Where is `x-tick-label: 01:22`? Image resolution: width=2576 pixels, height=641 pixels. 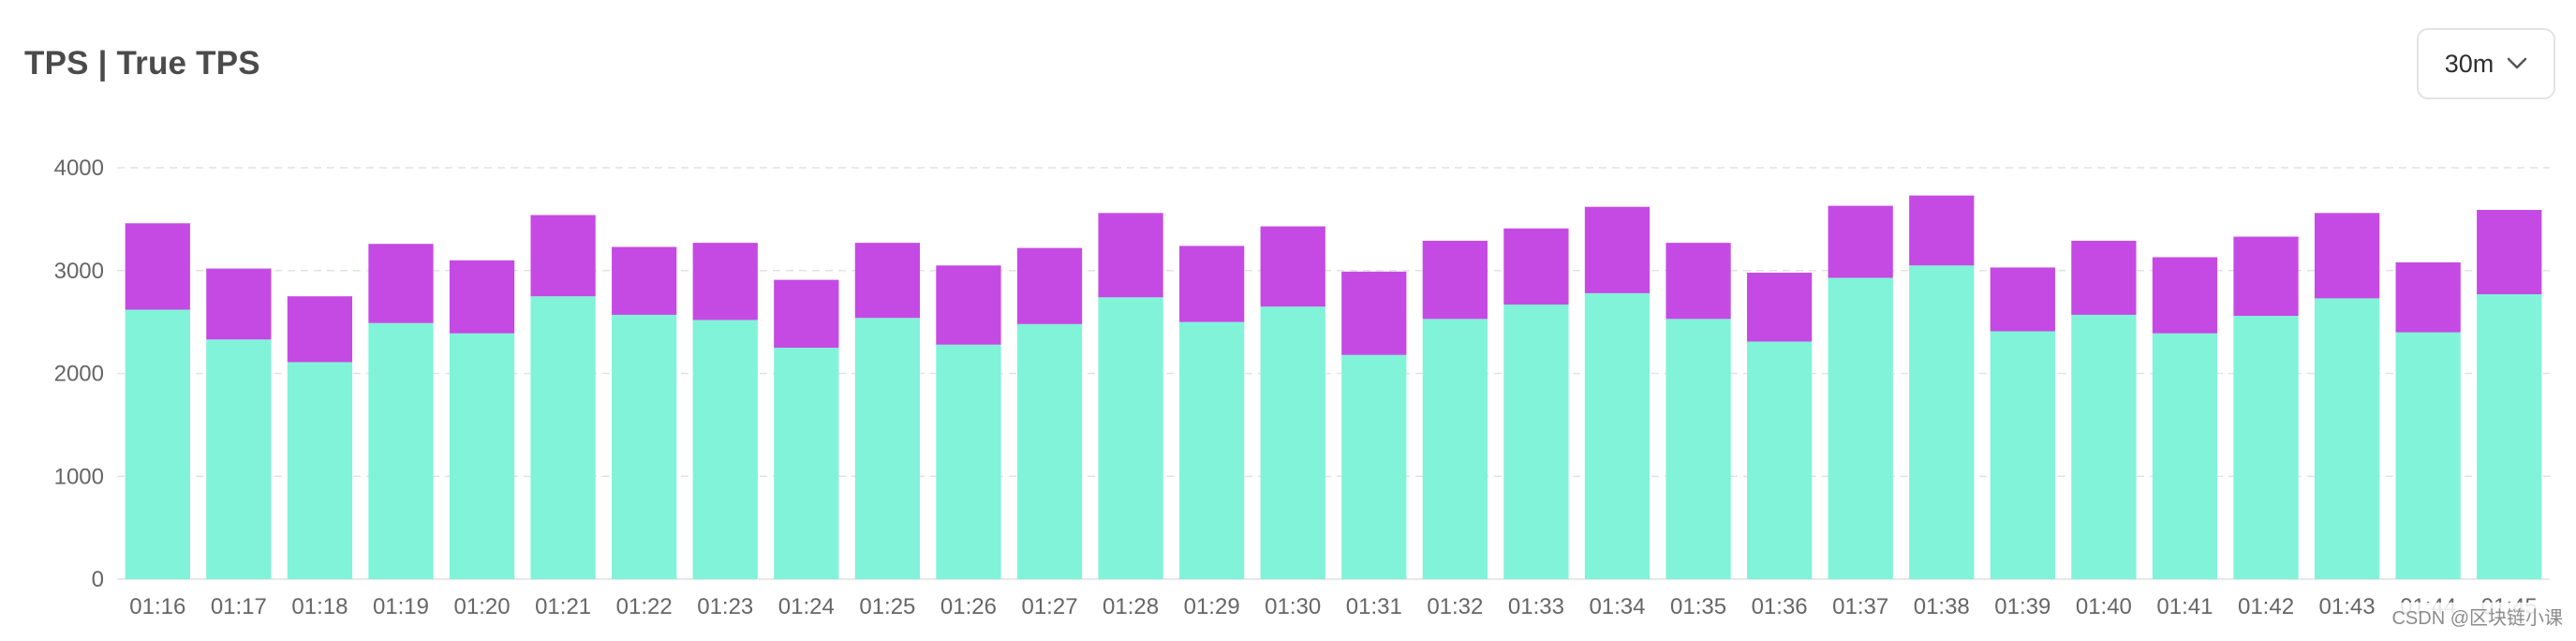 x-tick-label: 01:22 is located at coordinates (644, 606).